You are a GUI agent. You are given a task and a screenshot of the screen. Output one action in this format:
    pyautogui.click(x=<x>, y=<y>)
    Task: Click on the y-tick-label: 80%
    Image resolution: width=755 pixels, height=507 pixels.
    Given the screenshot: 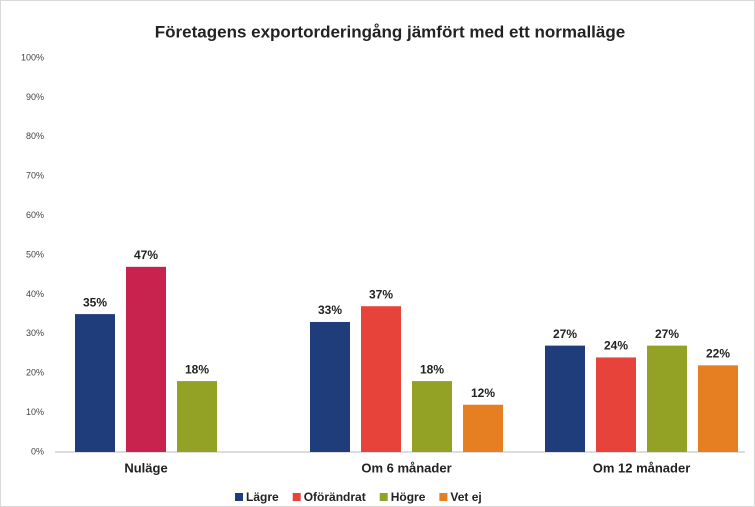 What is the action you would take?
    pyautogui.click(x=35, y=136)
    